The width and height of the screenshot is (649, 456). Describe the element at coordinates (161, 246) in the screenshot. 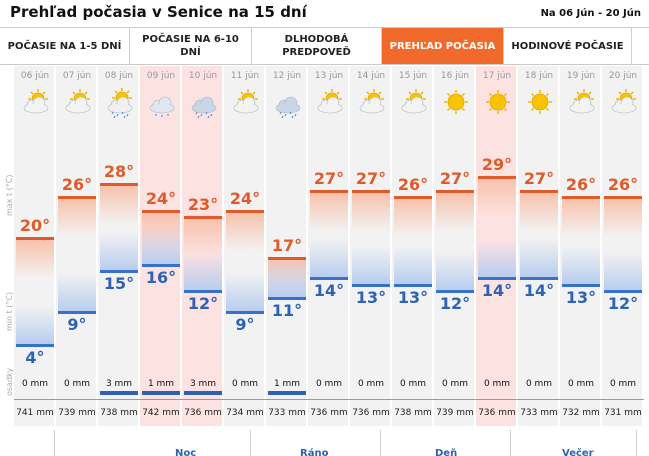

I see `day-column: 09 jún 24° 16° 1 mm 742 mm` at that location.